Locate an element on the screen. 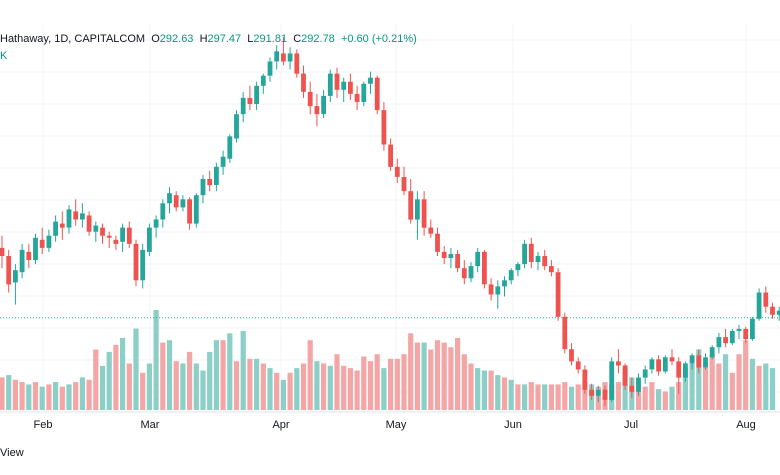  x-tick-label: May is located at coordinates (396, 425).